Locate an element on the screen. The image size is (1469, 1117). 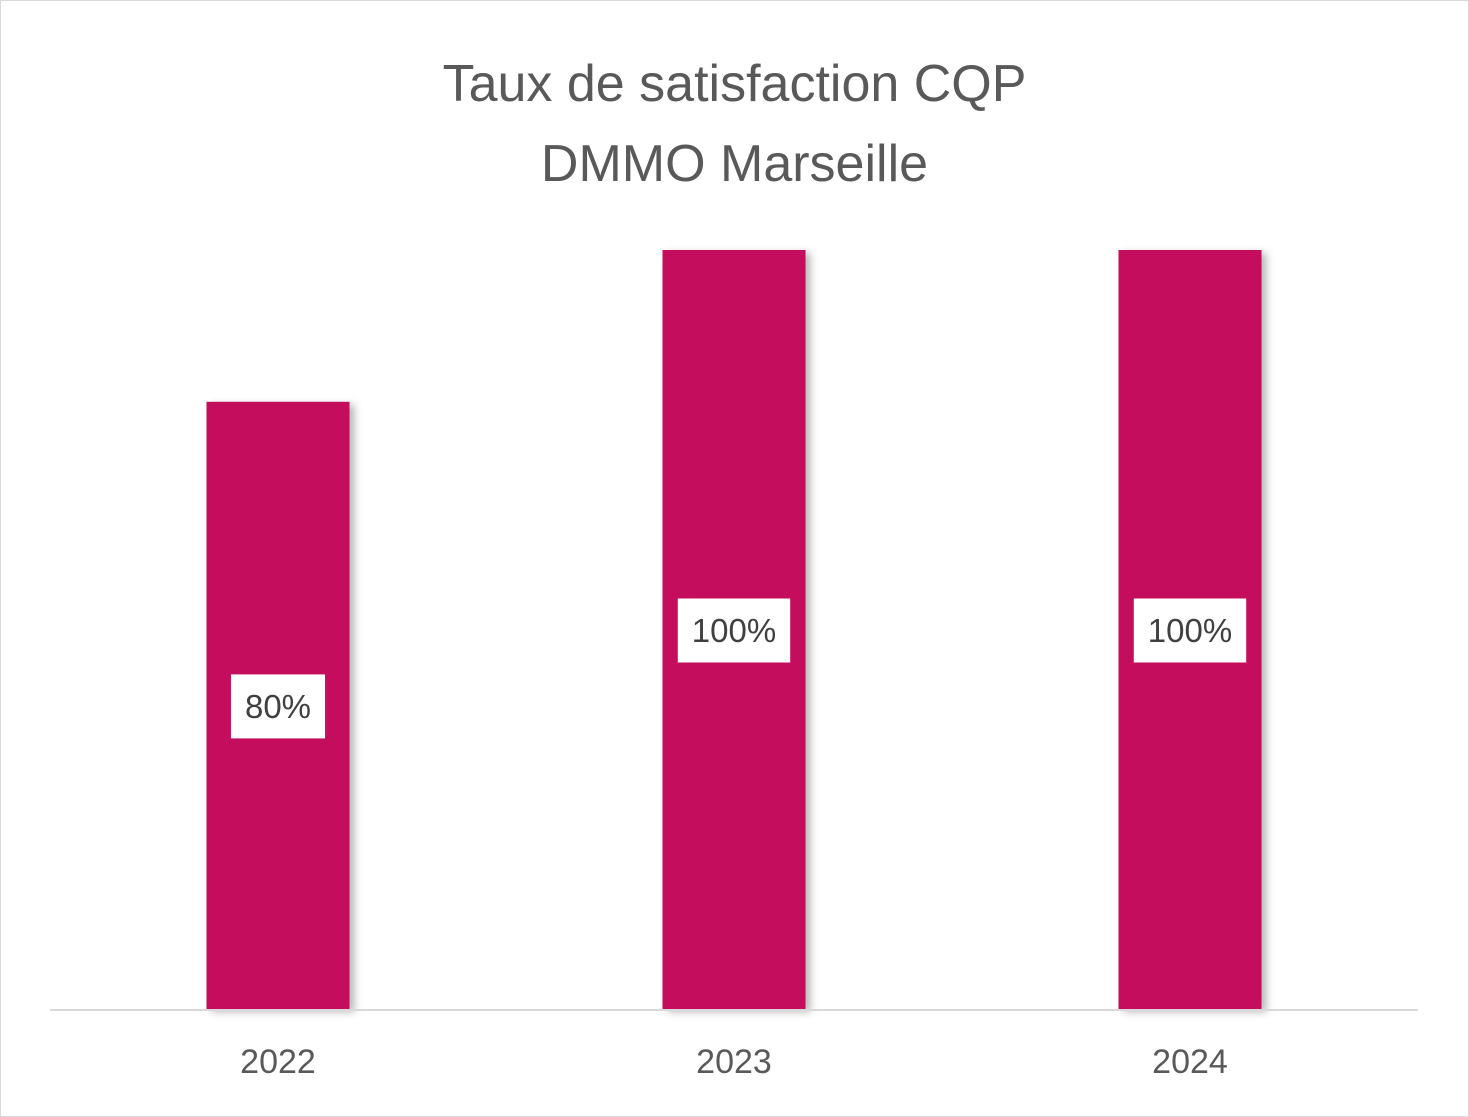
x-tick-label-2022: 2022 is located at coordinates (278, 1062).